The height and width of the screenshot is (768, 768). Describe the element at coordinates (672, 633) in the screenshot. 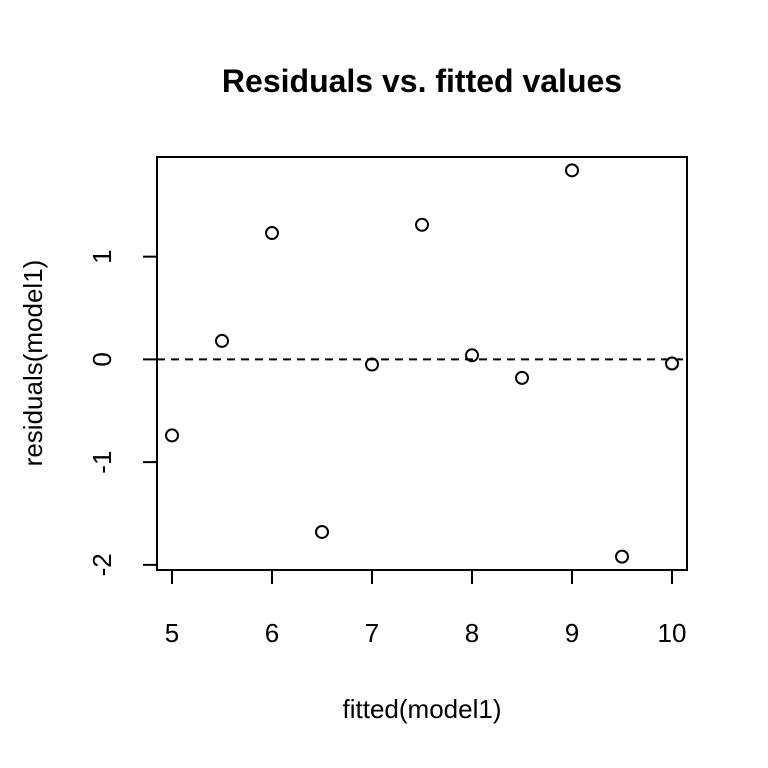

I see `x-tick-label: 10` at that location.